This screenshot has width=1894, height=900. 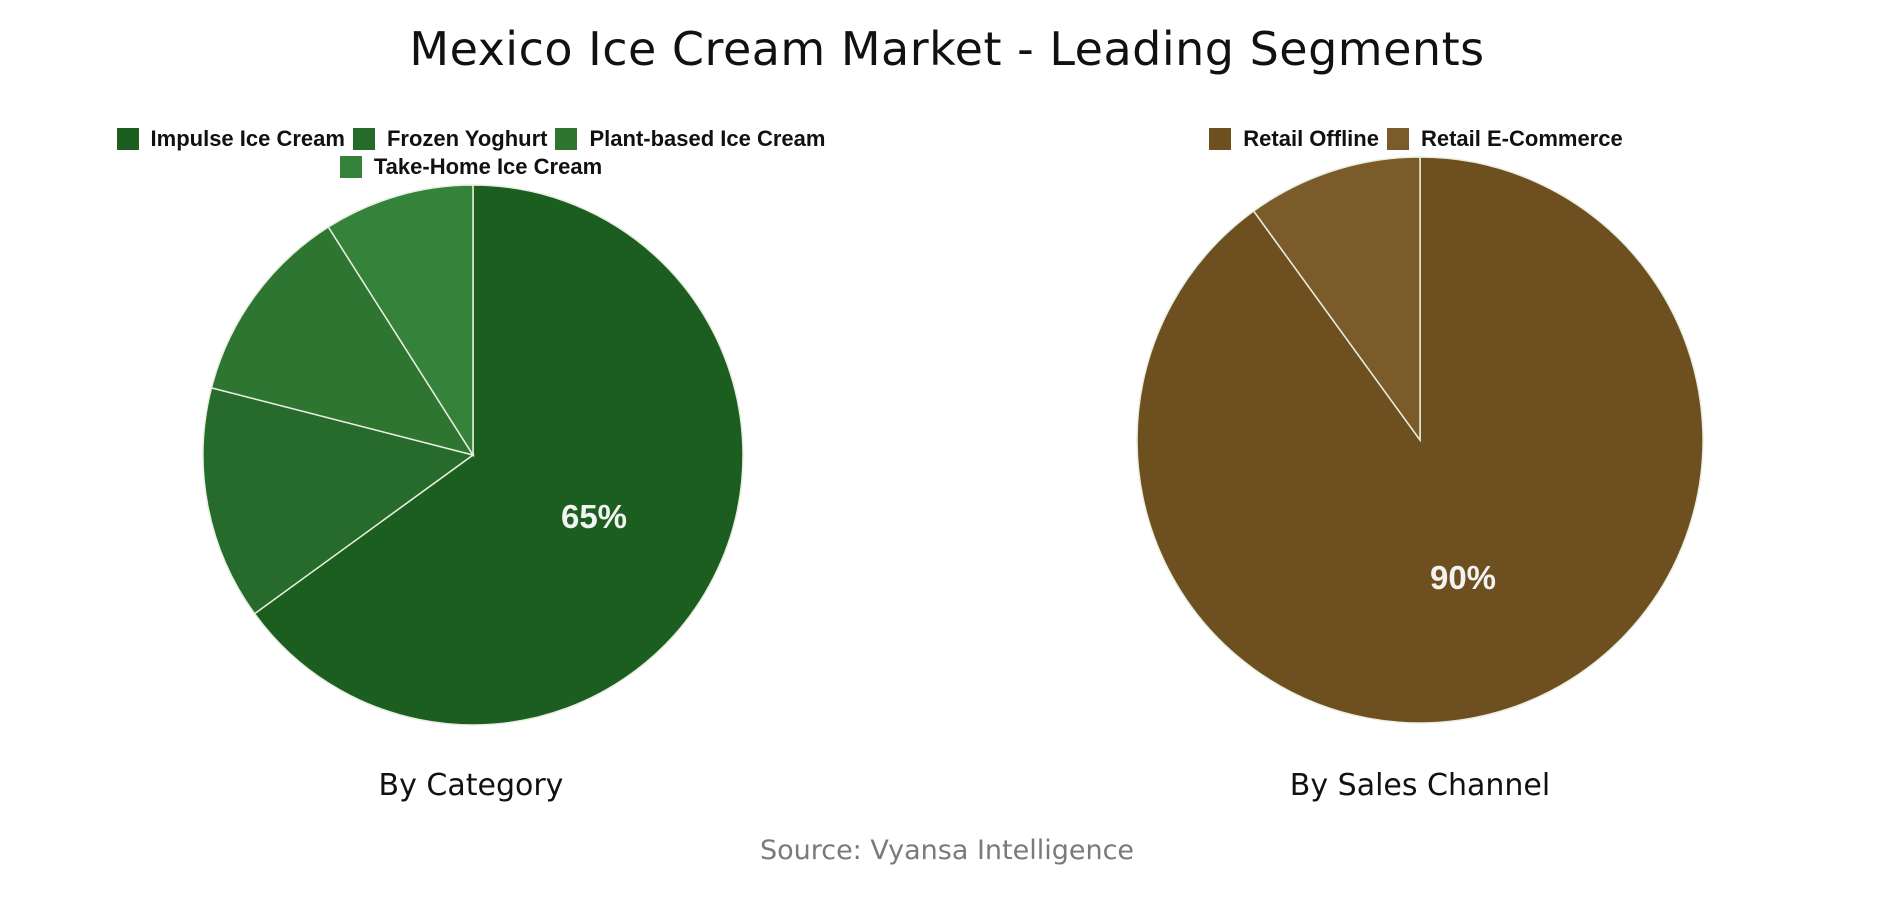 What do you see at coordinates (467, 138) in the screenshot?
I see `legend-label: Frozen Yoghurt` at bounding box center [467, 138].